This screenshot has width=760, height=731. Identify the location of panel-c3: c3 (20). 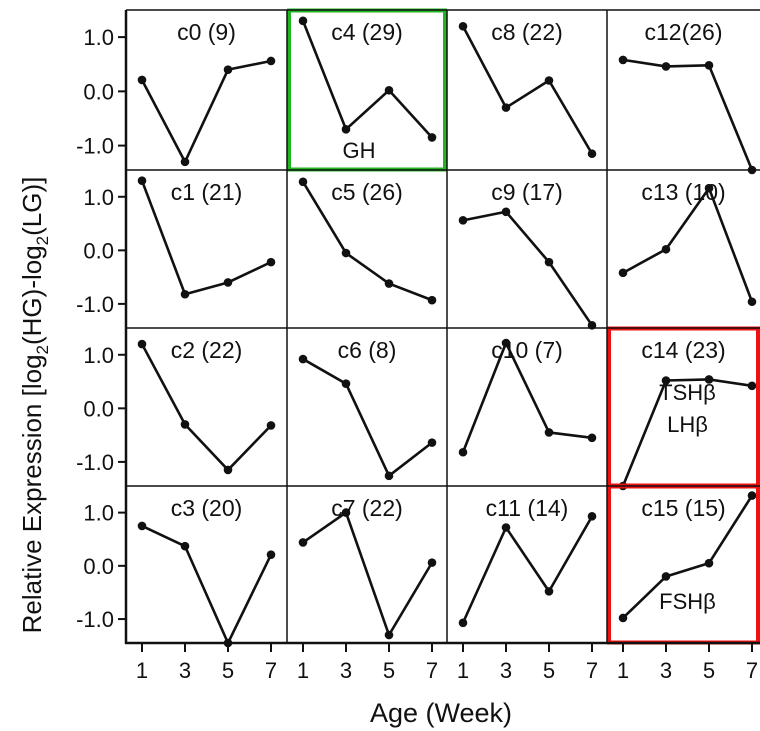
(206, 571).